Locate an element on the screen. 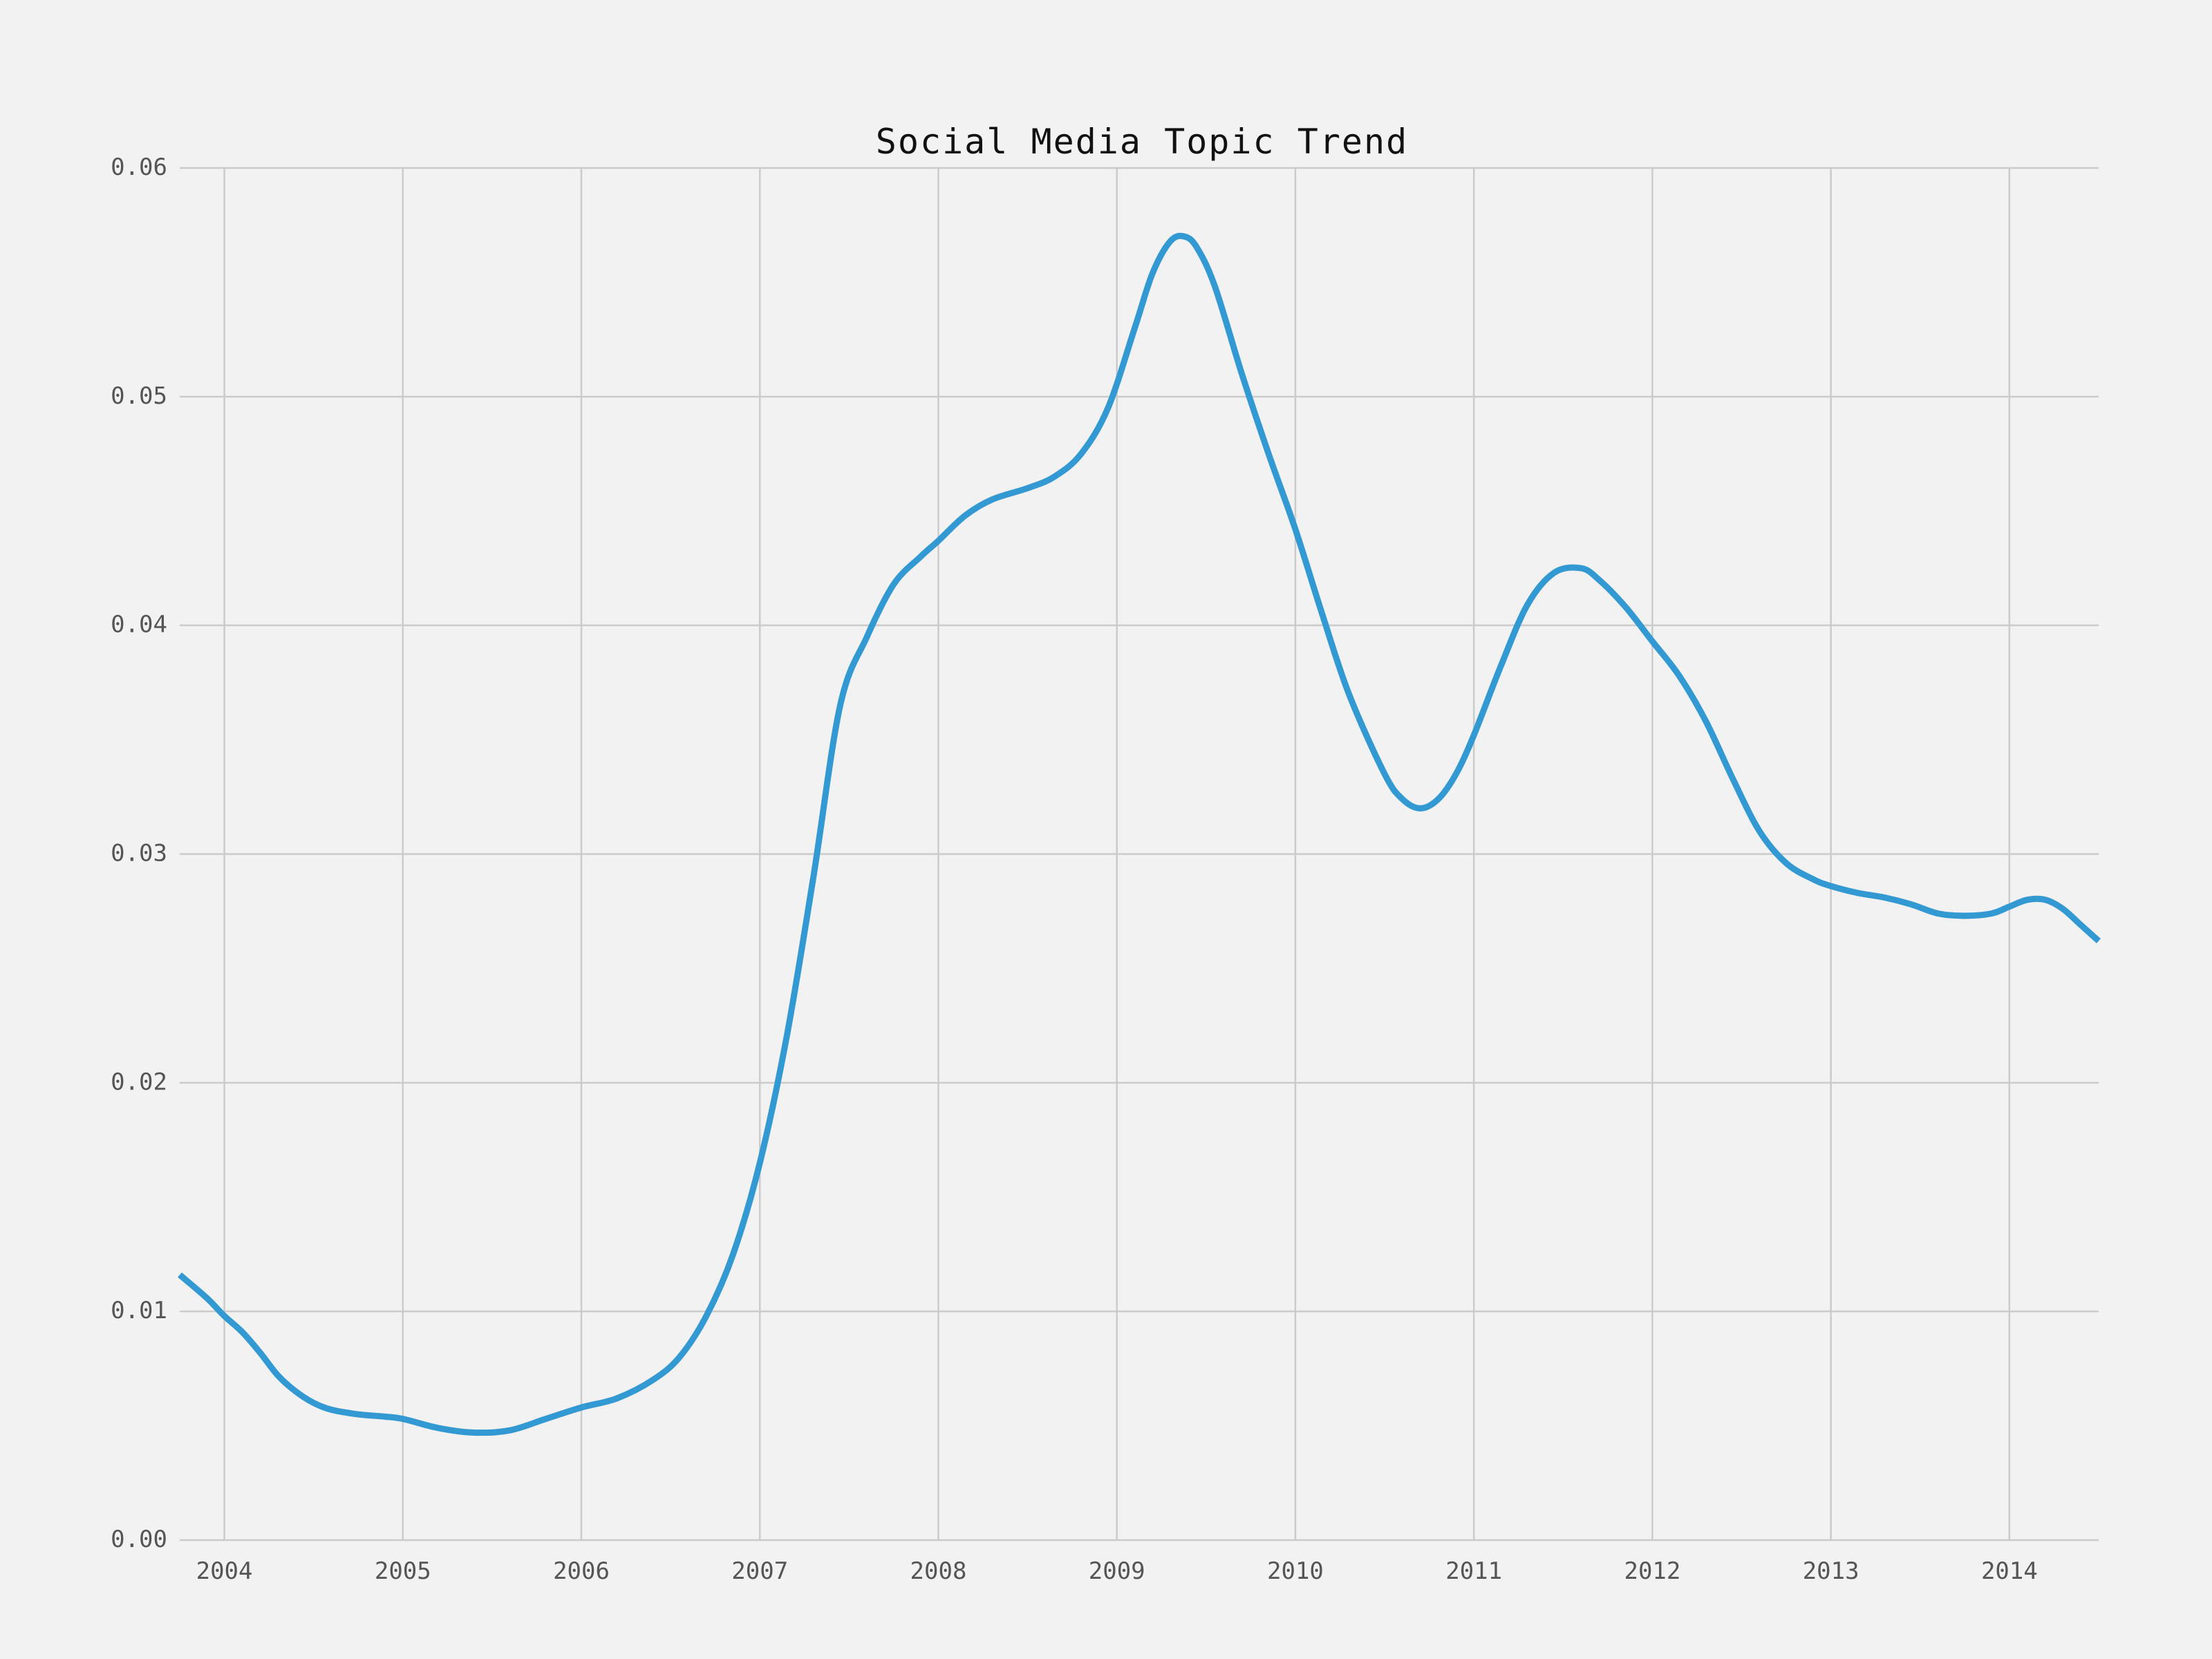 The width and height of the screenshot is (2212, 1659). y-tick-label: 0.05 is located at coordinates (139, 396).